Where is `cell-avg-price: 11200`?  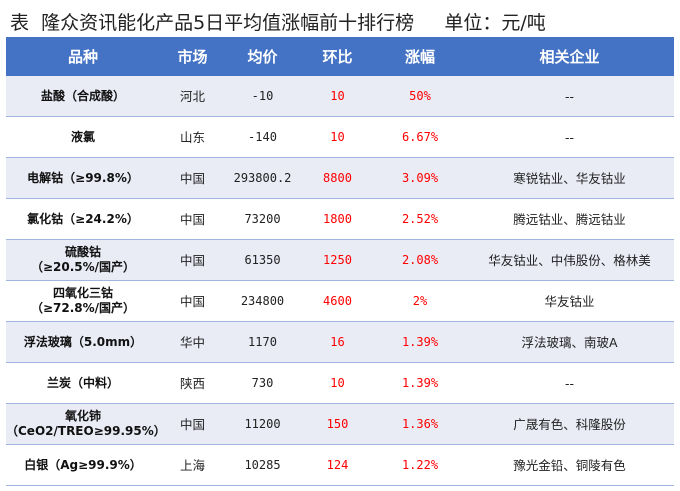
cell-avg-price: 11200 is located at coordinates (262, 424).